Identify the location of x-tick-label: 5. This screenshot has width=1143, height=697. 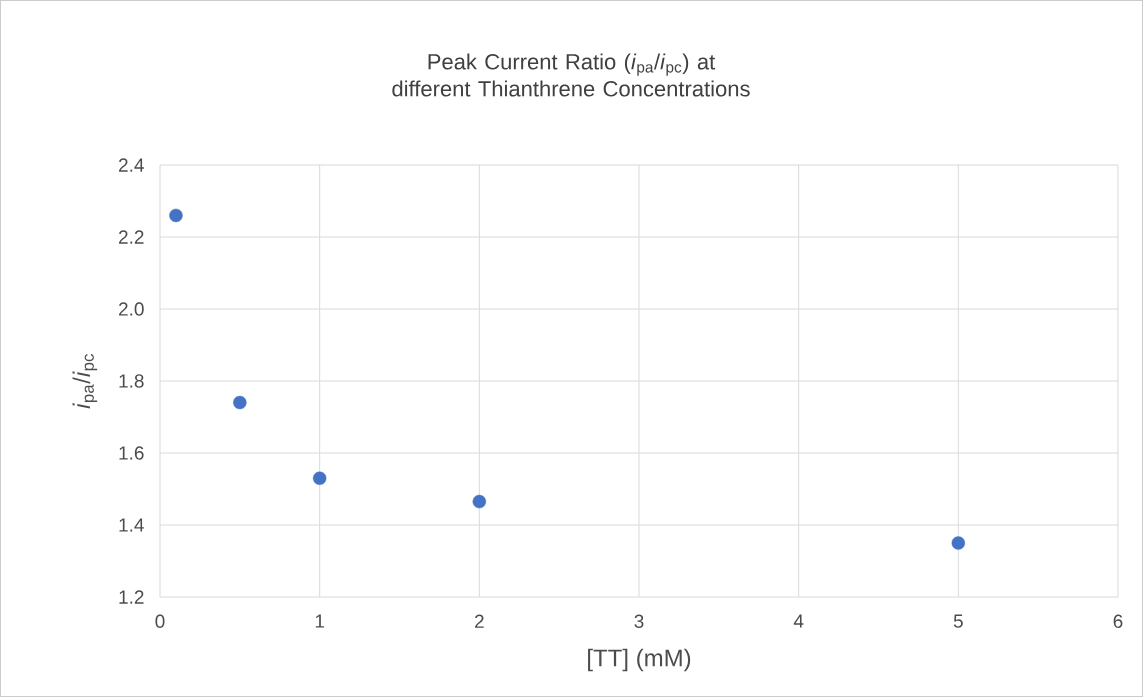
(958, 621).